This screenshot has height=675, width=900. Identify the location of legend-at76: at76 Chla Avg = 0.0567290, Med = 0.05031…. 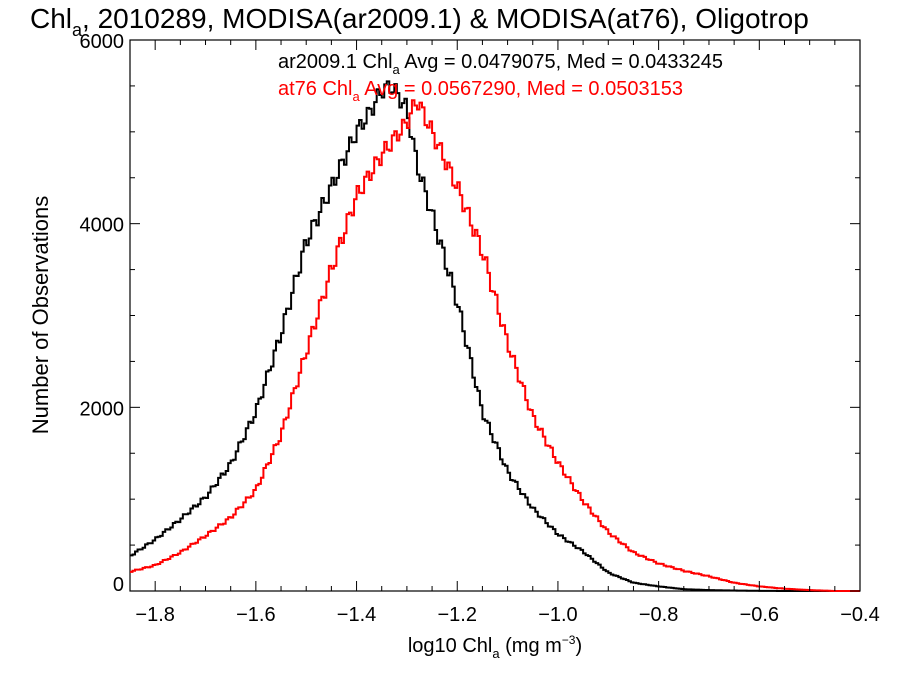
(480, 91).